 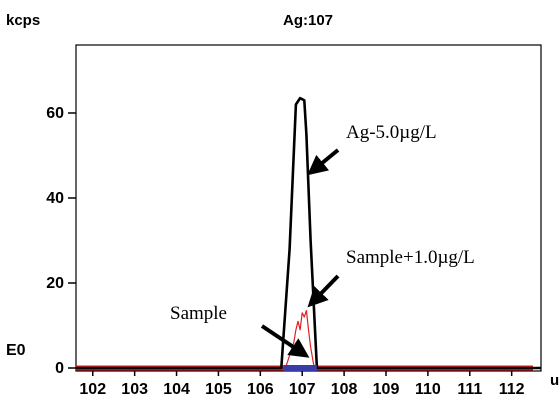 I want to click on x-tick-label: 105, so click(x=218, y=389).